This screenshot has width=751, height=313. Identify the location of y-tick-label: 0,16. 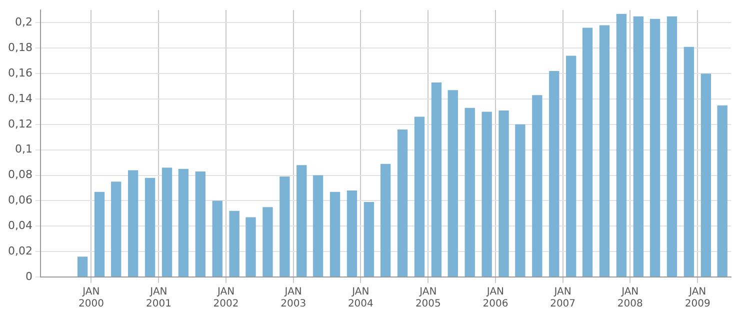
(20, 73).